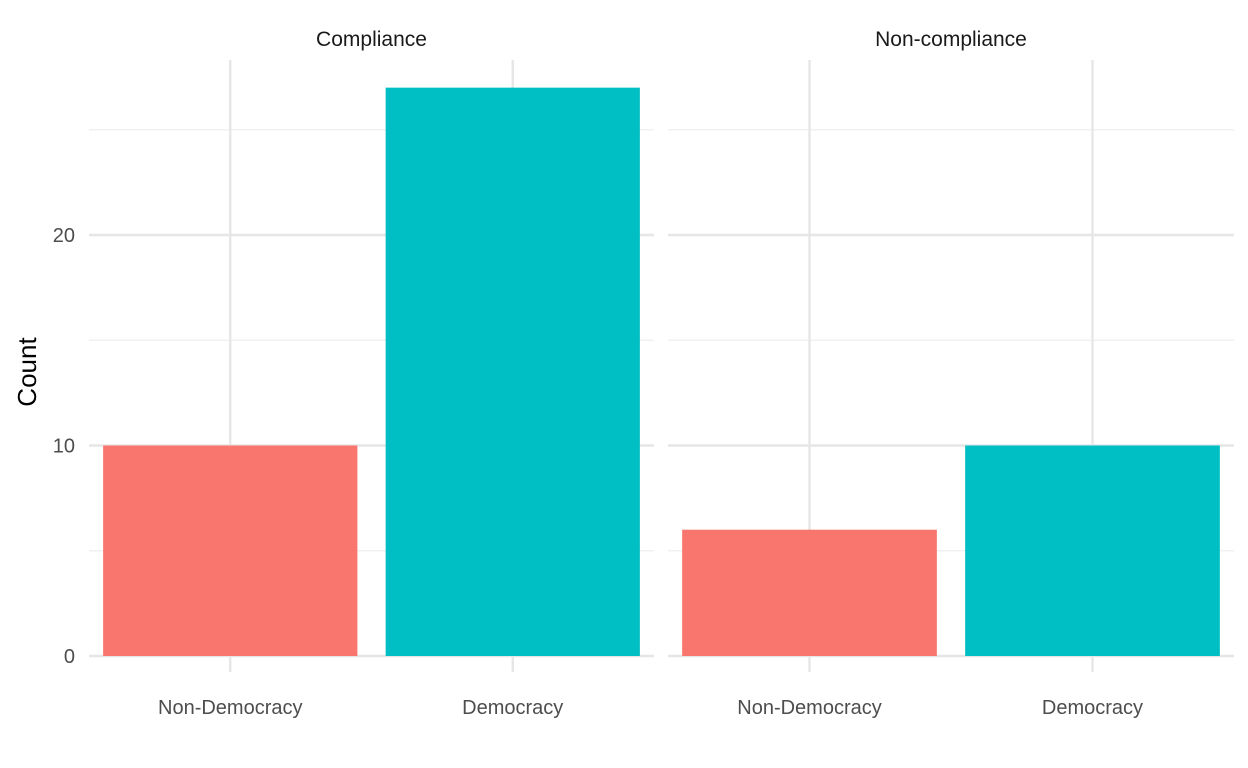 This screenshot has width=1248, height=768. Describe the element at coordinates (27, 372) in the screenshot. I see `y-axis-title: Count` at that location.